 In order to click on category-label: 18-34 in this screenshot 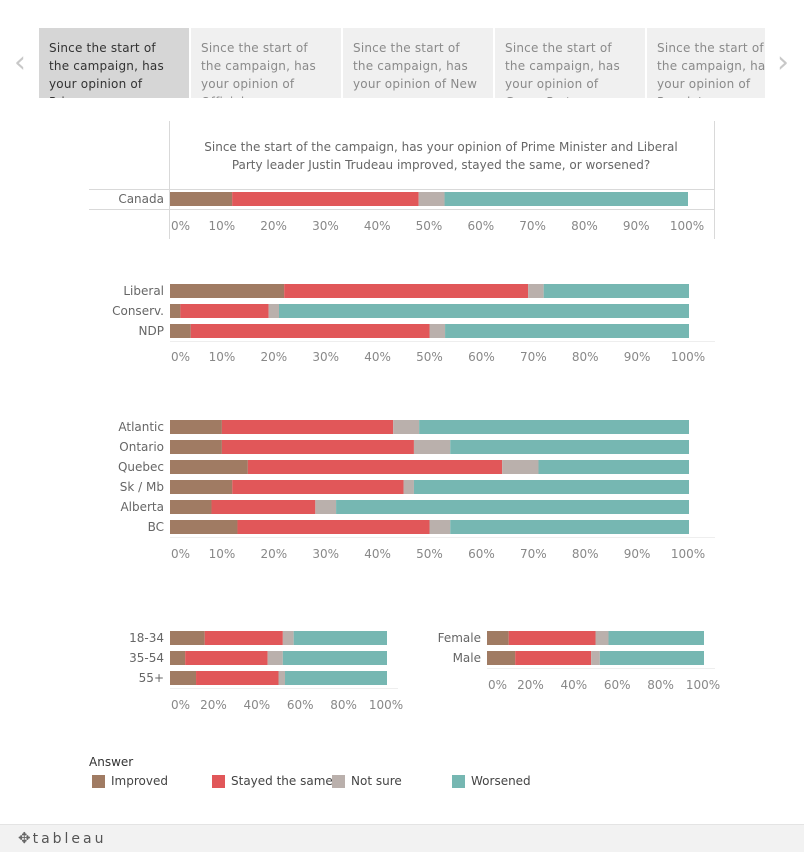, I will do `click(146, 638)`.